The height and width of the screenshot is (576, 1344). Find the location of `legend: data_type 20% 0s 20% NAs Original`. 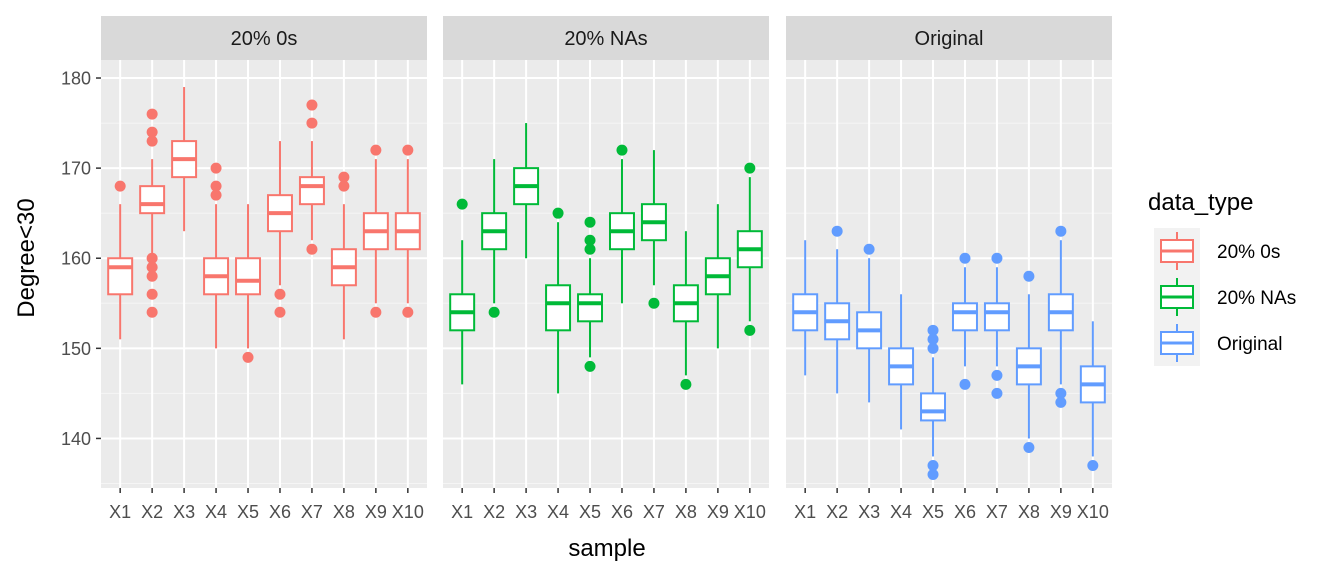

legend: data_type 20% 0s 20% NAs Original is located at coordinates (1222, 277).